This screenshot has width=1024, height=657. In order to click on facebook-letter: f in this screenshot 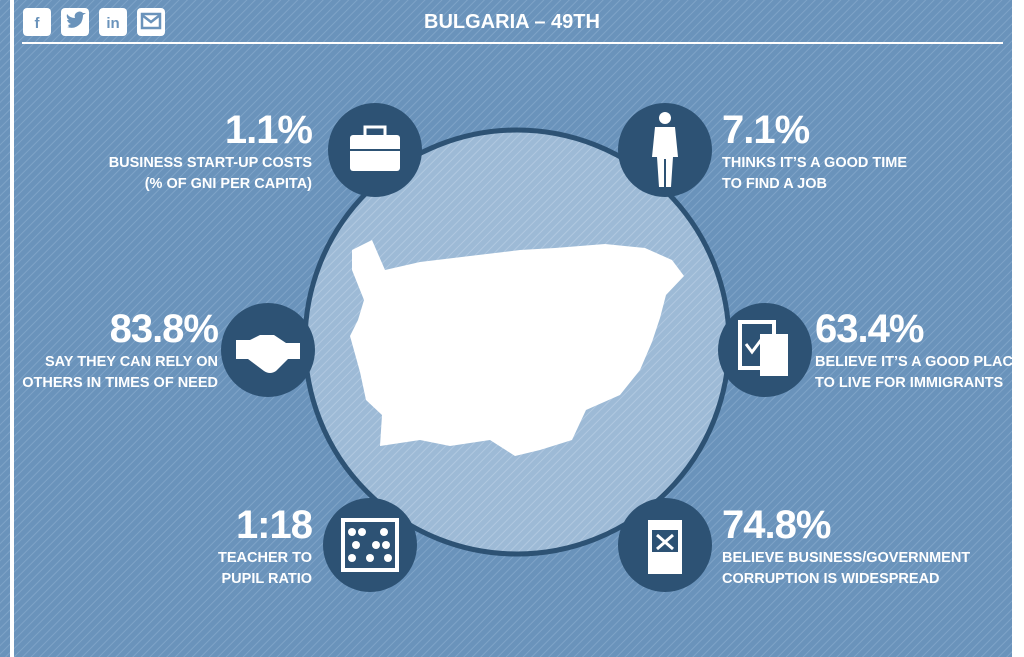, I will do `click(38, 23)`.